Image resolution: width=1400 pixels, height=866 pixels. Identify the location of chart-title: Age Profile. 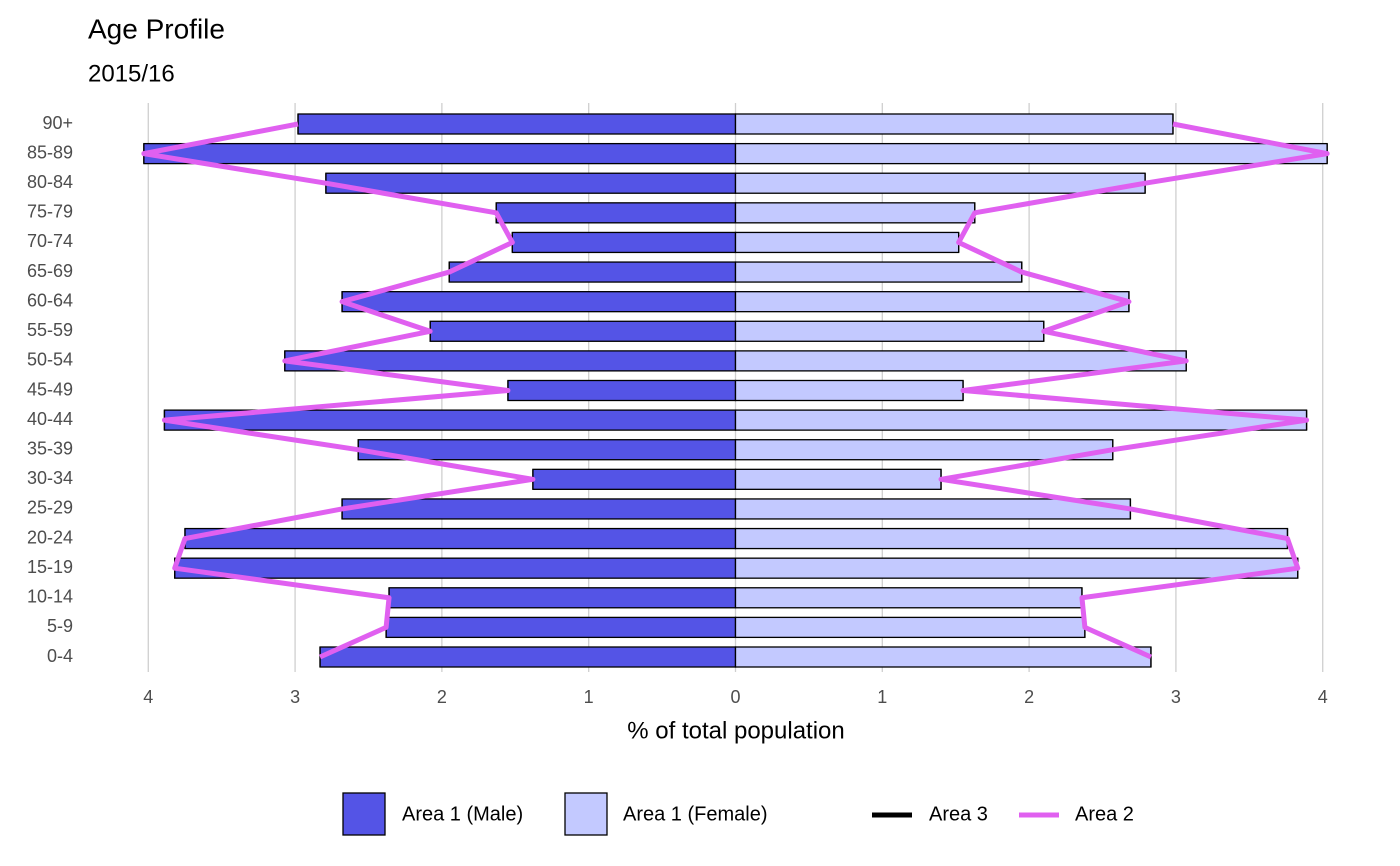
(156, 28).